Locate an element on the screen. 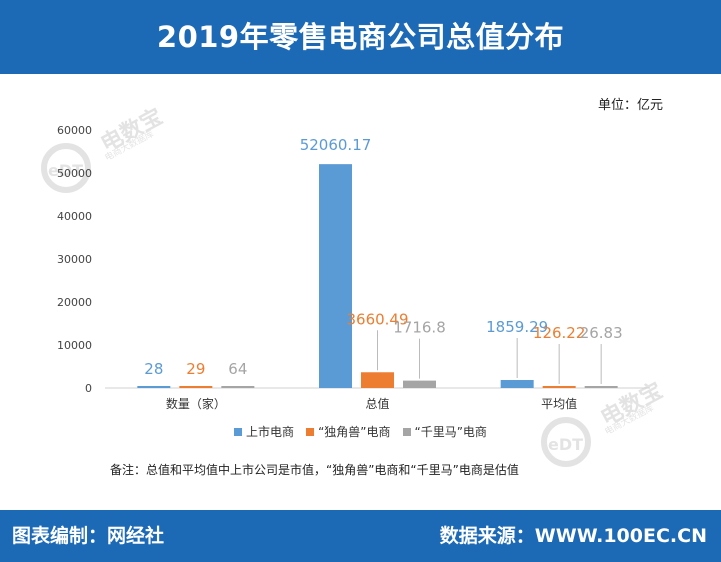 The width and height of the screenshot is (721, 562). watermark-logo-2: eDT 电数宝 电商大数据库 is located at coordinates (601, 434).